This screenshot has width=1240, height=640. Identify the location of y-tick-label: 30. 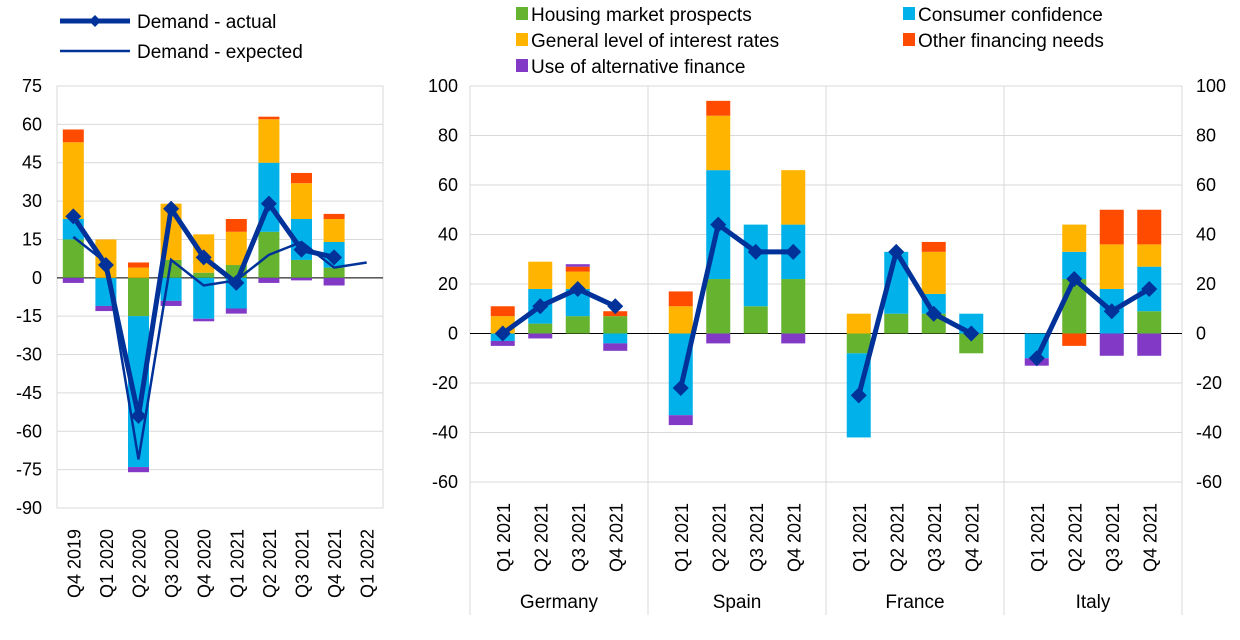
(32, 201).